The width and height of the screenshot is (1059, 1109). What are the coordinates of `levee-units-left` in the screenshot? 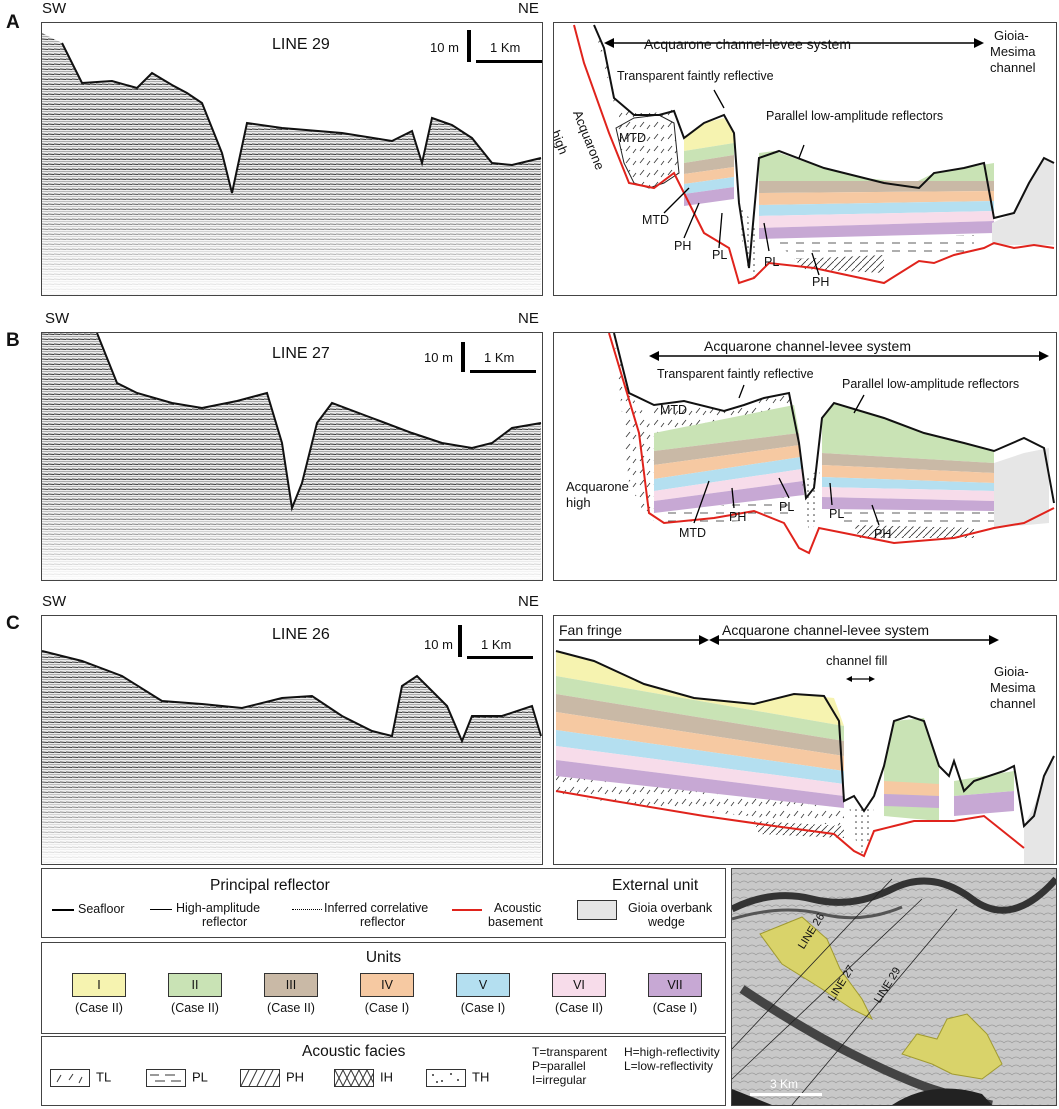 It's located at (729, 465).